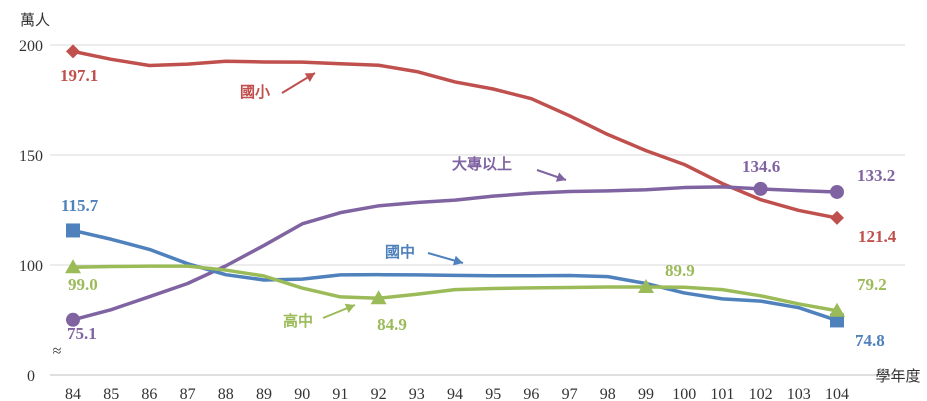 Image resolution: width=927 pixels, height=401 pixels. Describe the element at coordinates (226, 393) in the screenshot. I see `x-tick-label-88: 88` at that location.